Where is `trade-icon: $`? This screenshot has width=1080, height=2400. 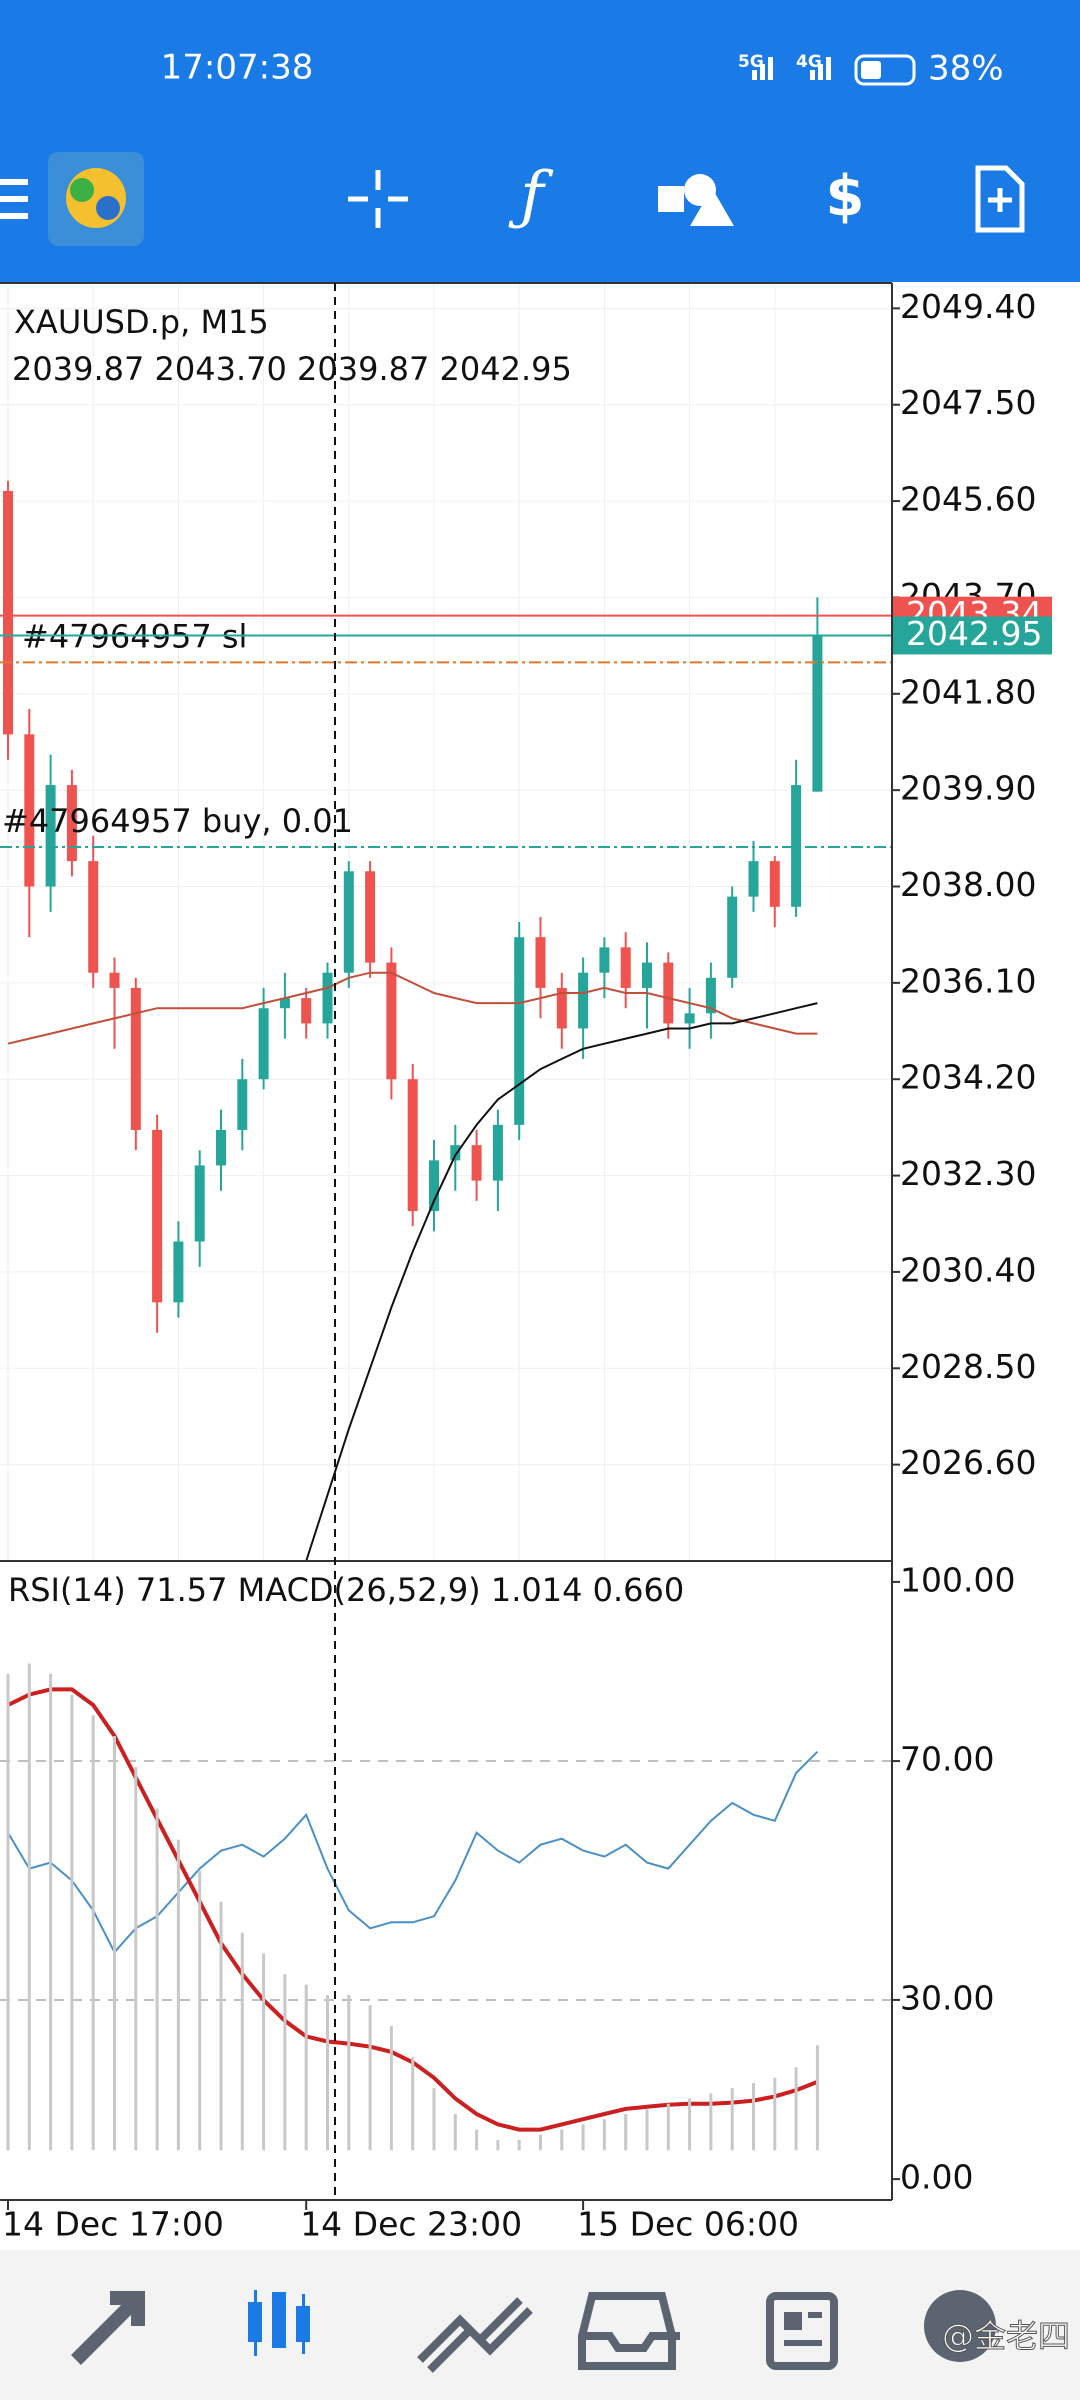 trade-icon: $ is located at coordinates (845, 196).